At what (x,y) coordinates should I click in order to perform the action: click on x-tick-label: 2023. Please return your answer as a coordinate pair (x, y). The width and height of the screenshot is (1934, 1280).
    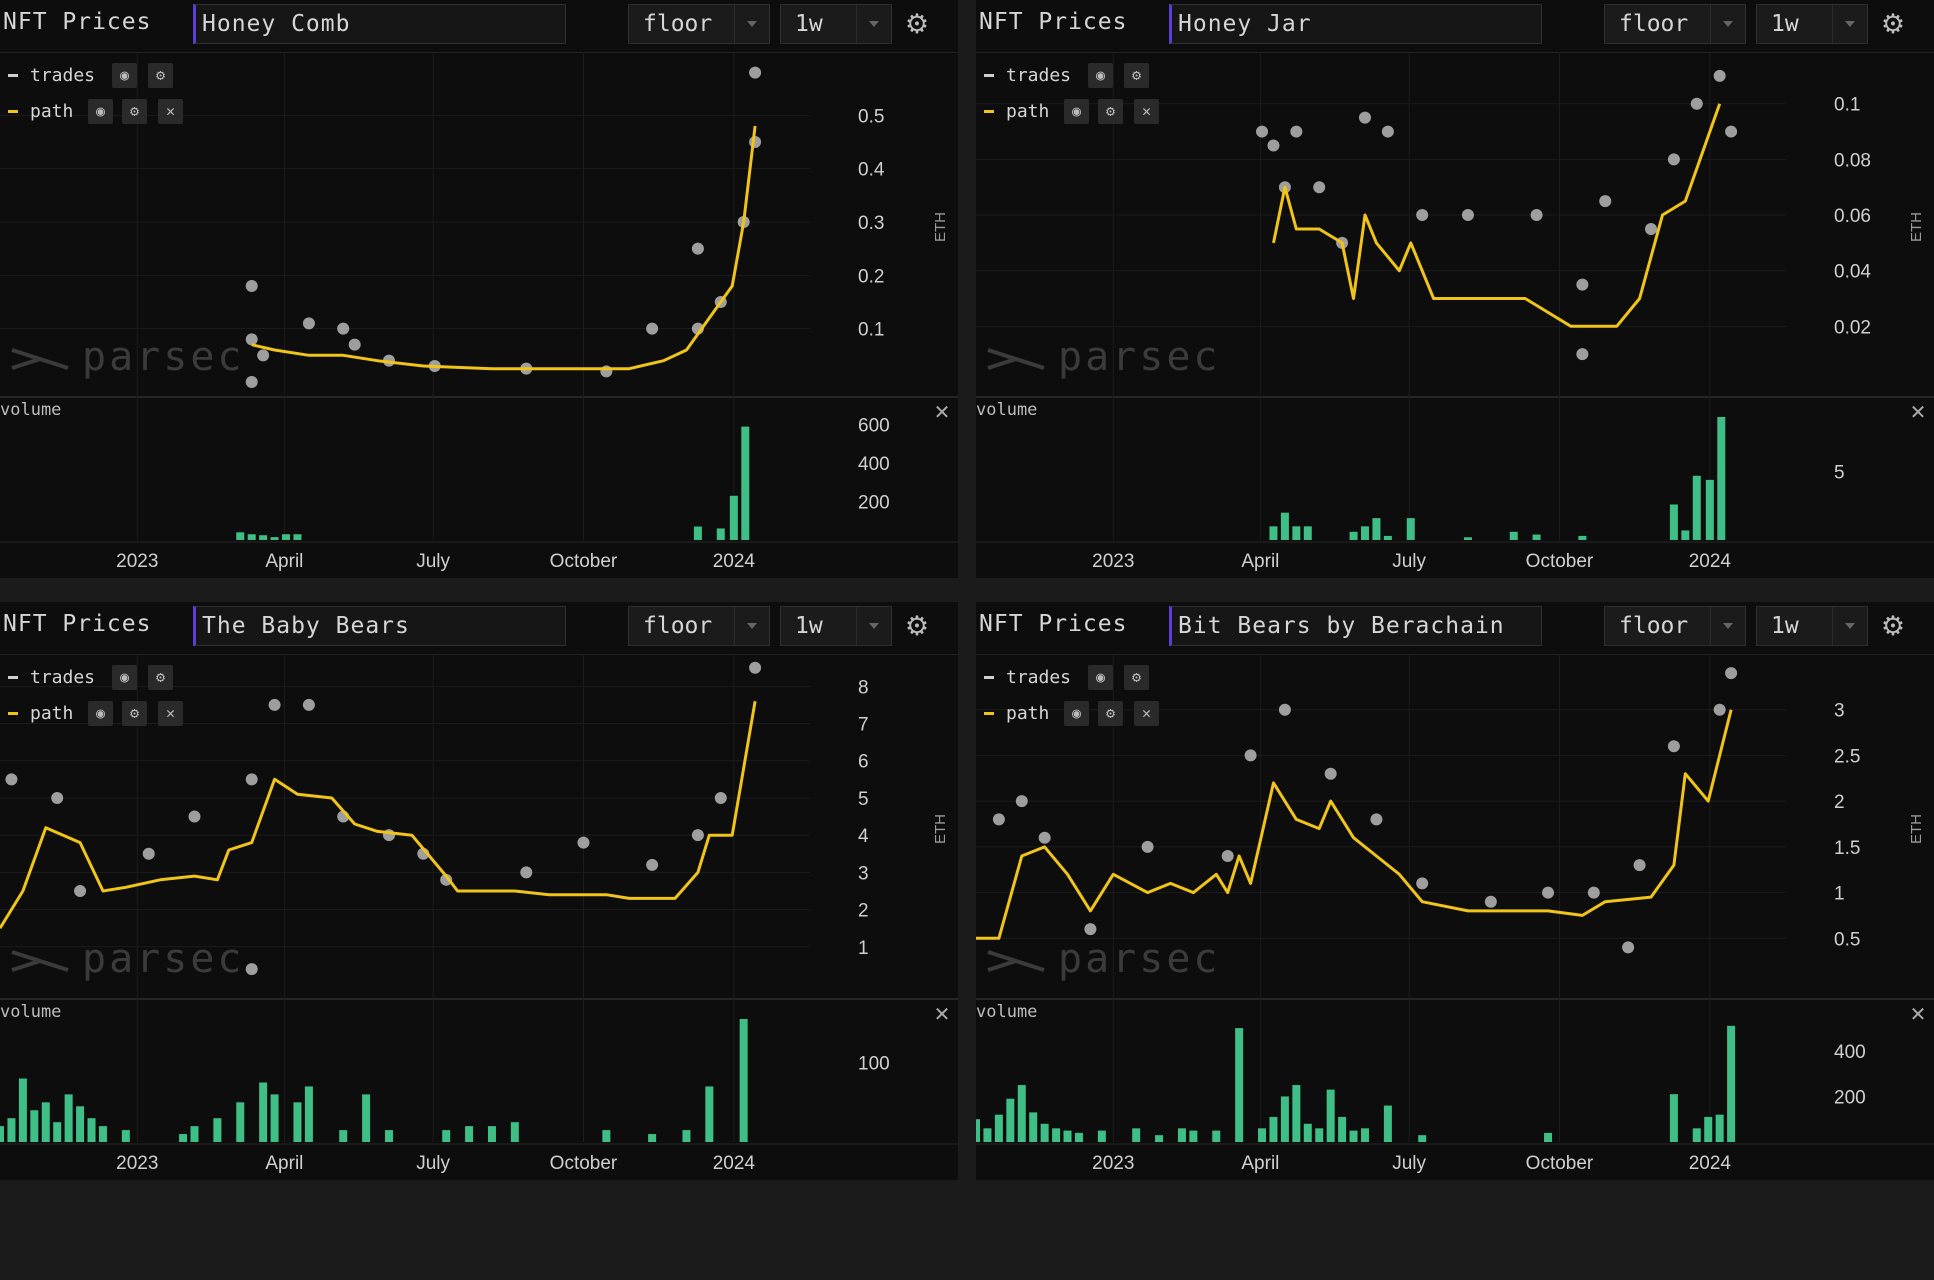
    Looking at the image, I should click on (137, 1163).